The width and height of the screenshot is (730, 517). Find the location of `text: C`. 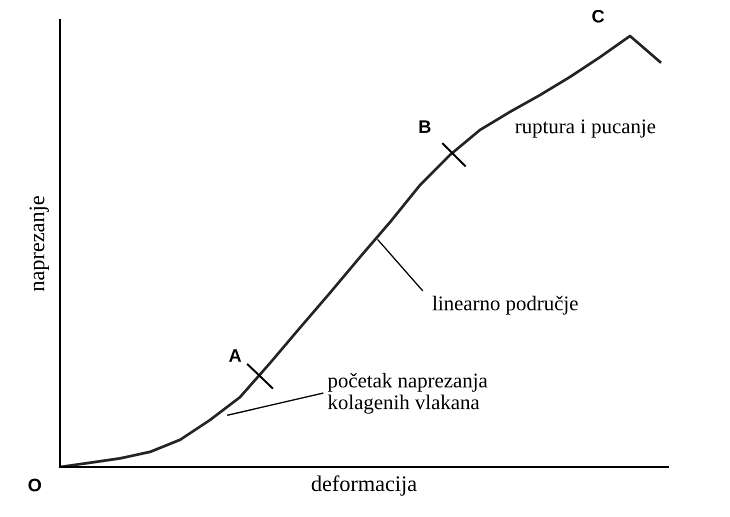

text: C is located at coordinates (598, 16).